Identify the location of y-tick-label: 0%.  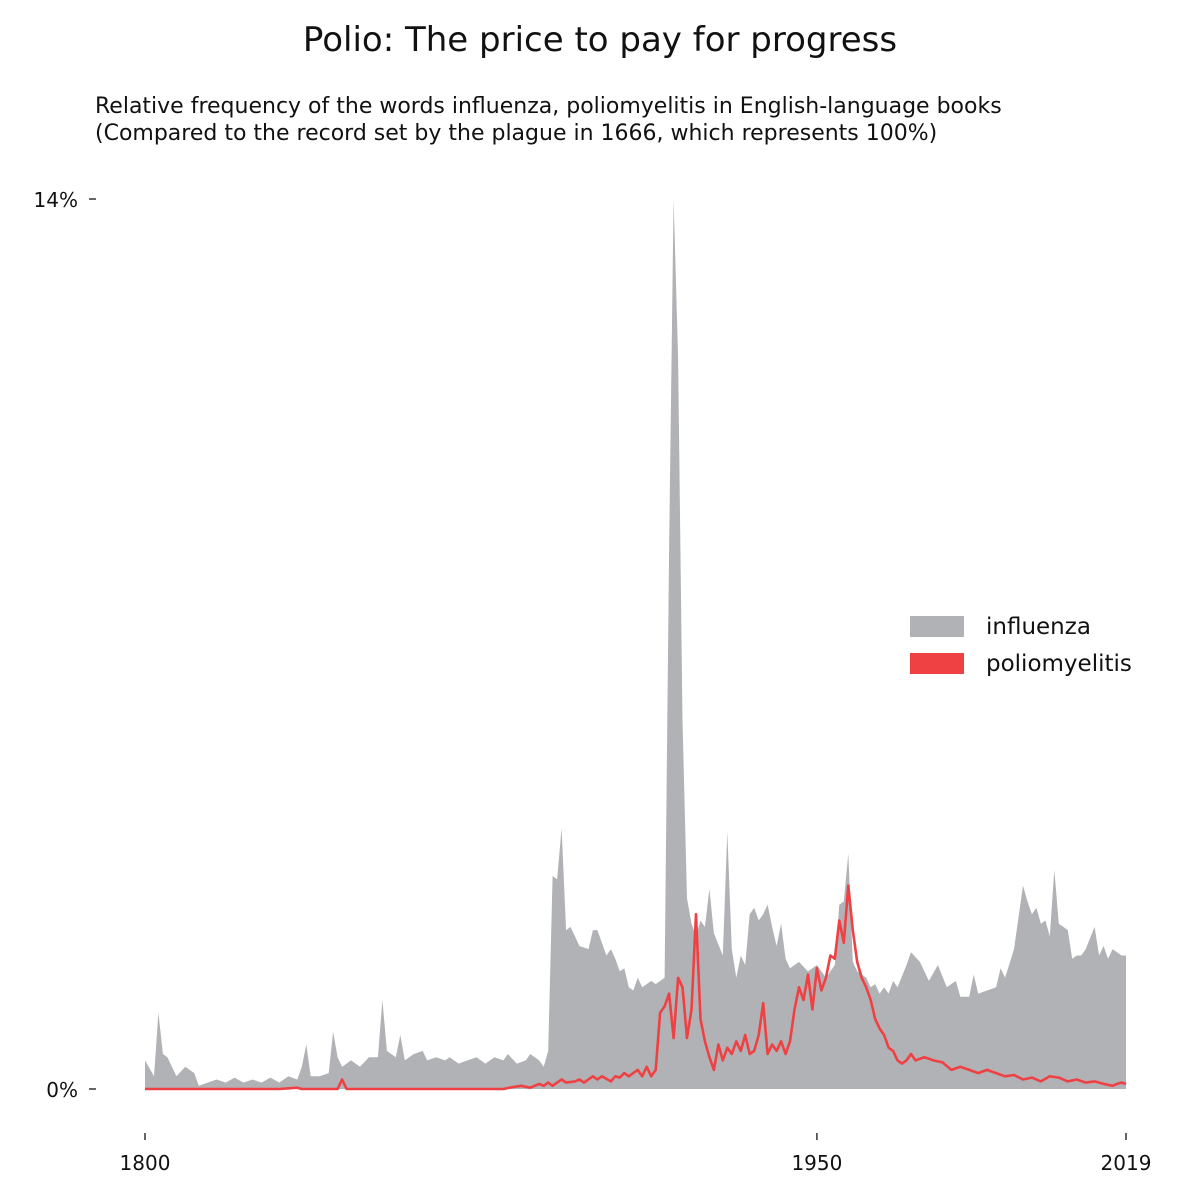
(62, 1090).